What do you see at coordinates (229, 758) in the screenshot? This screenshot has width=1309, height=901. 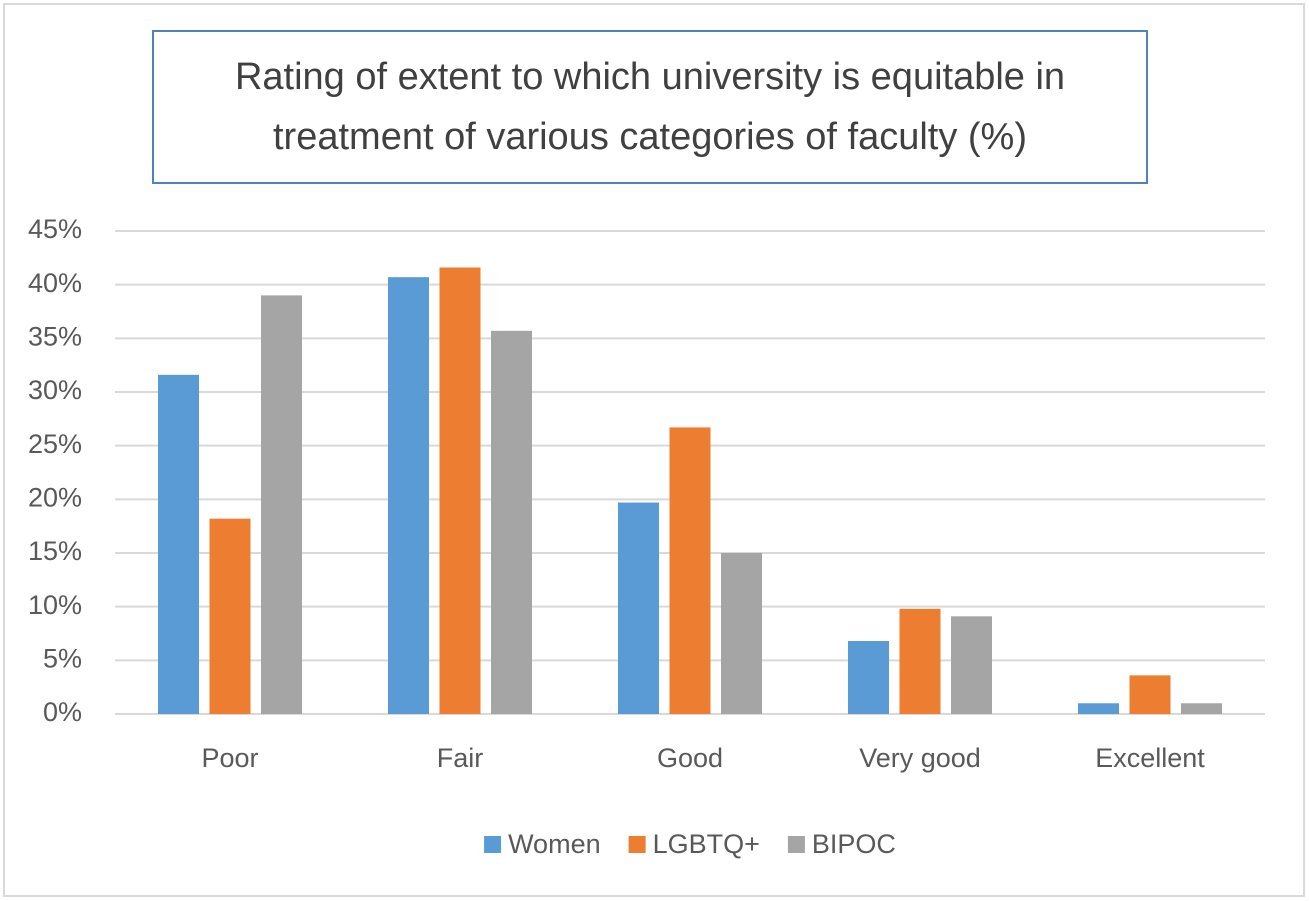 I see `x-tick-label: Poor` at bounding box center [229, 758].